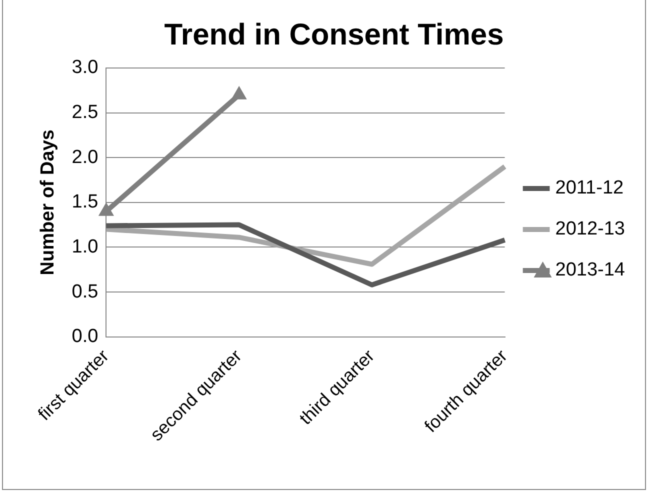  I want to click on y-tick-label: 2.0, so click(85, 157).